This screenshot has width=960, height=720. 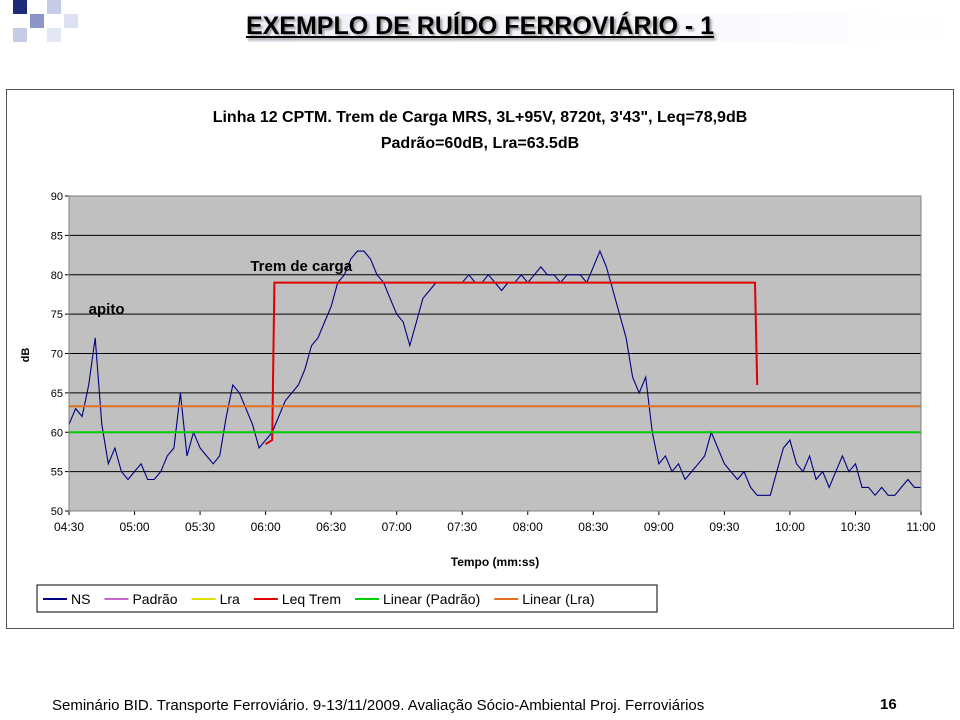 I want to click on title-band, so click(x=604, y=28).